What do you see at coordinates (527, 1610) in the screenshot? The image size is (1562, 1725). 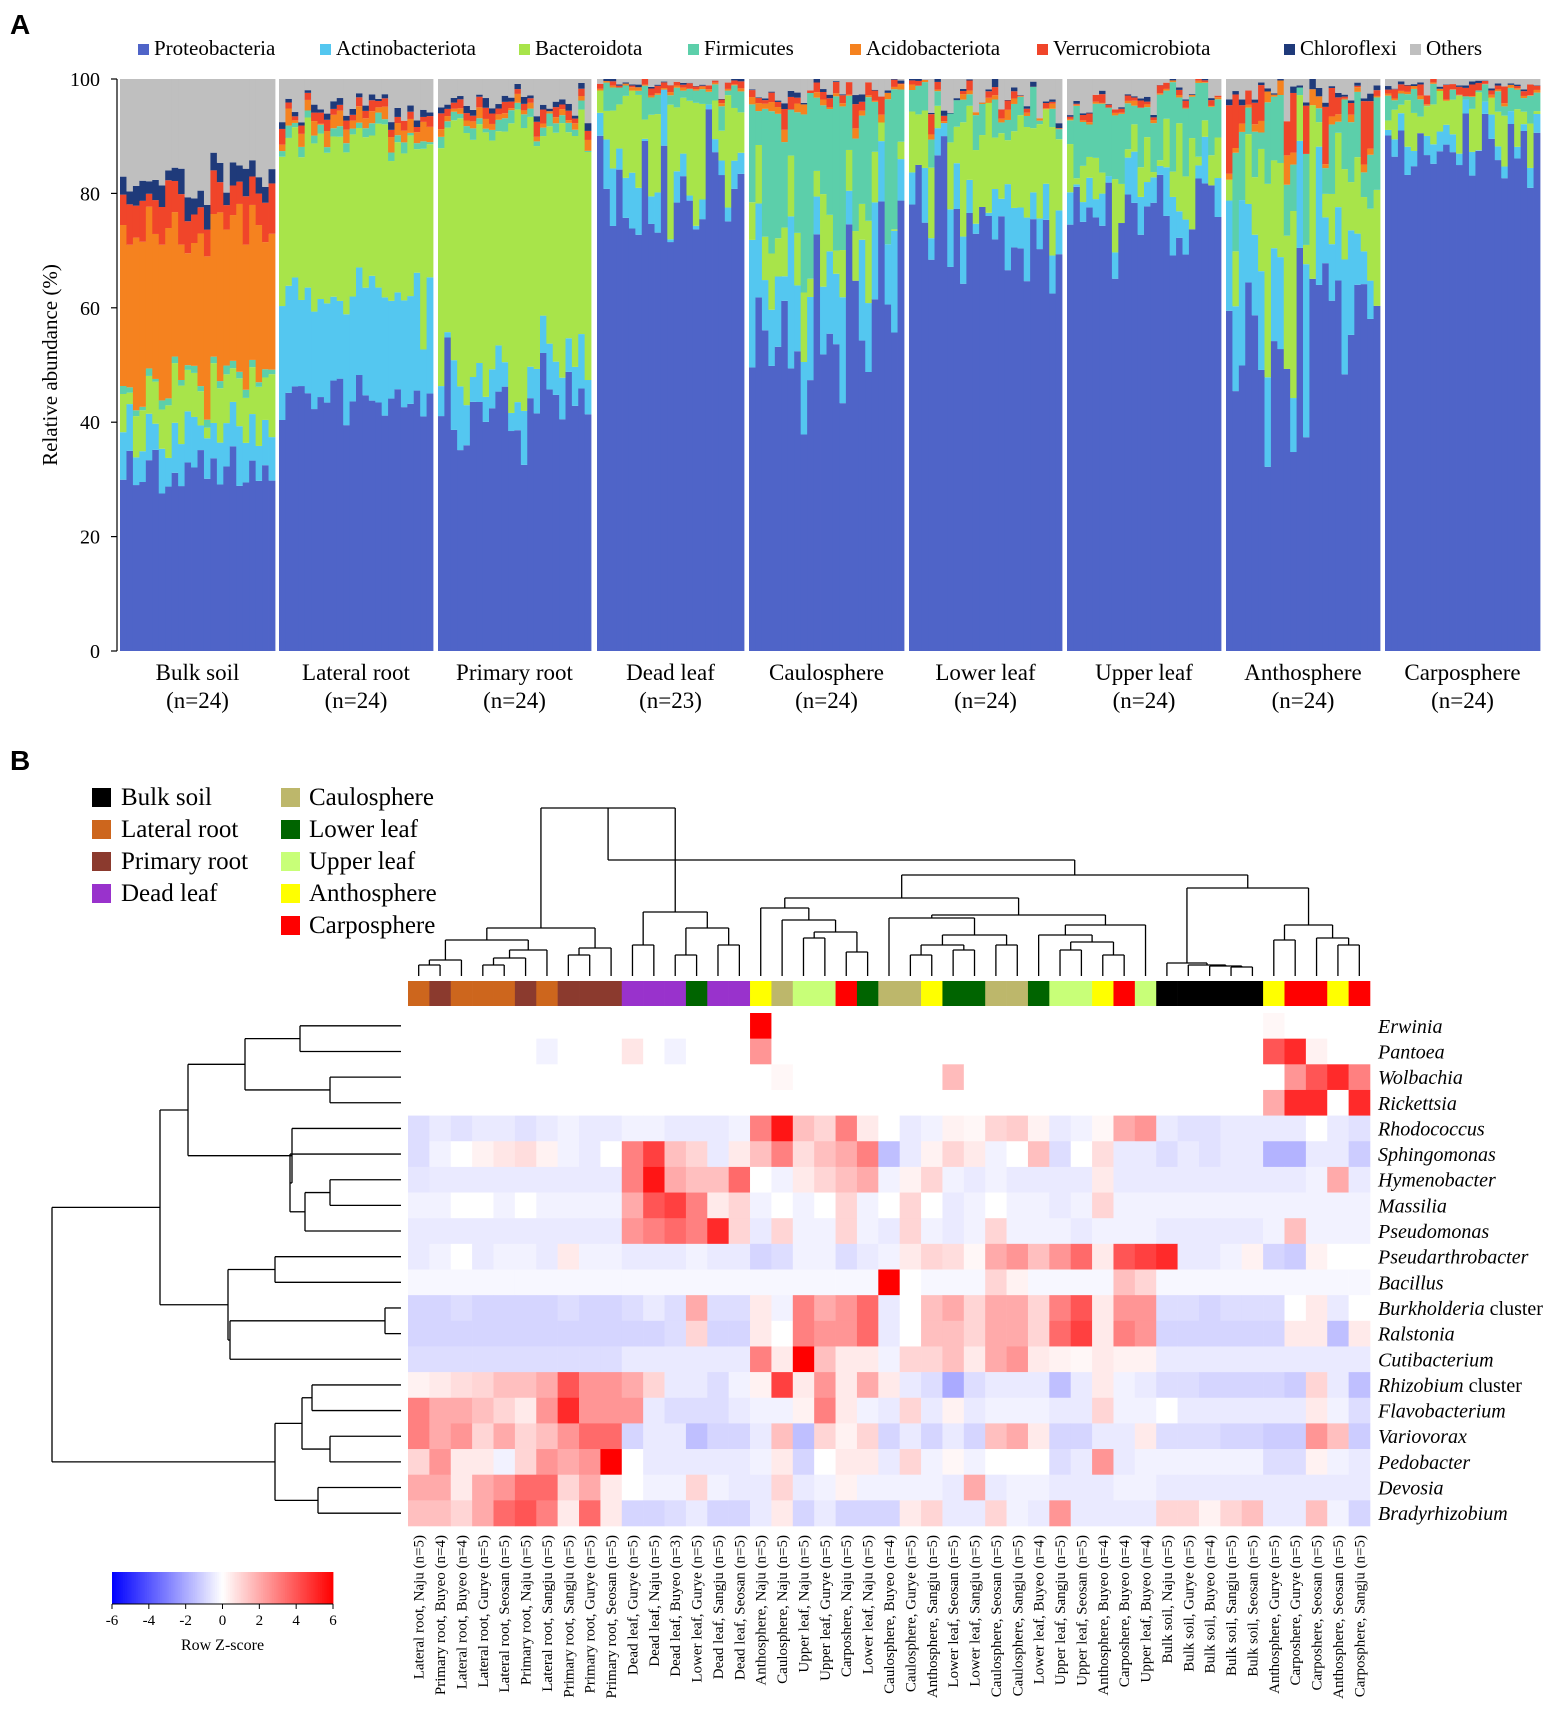 I see `column-label: Primary root, Naju (n=5)` at bounding box center [527, 1610].